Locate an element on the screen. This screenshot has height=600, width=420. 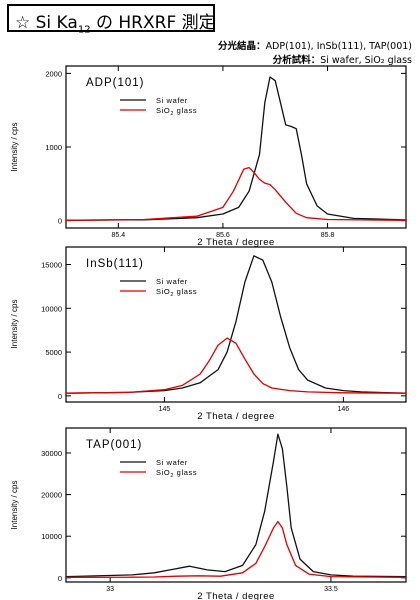
chart-title: InSb(111) is located at coordinates (115, 264).